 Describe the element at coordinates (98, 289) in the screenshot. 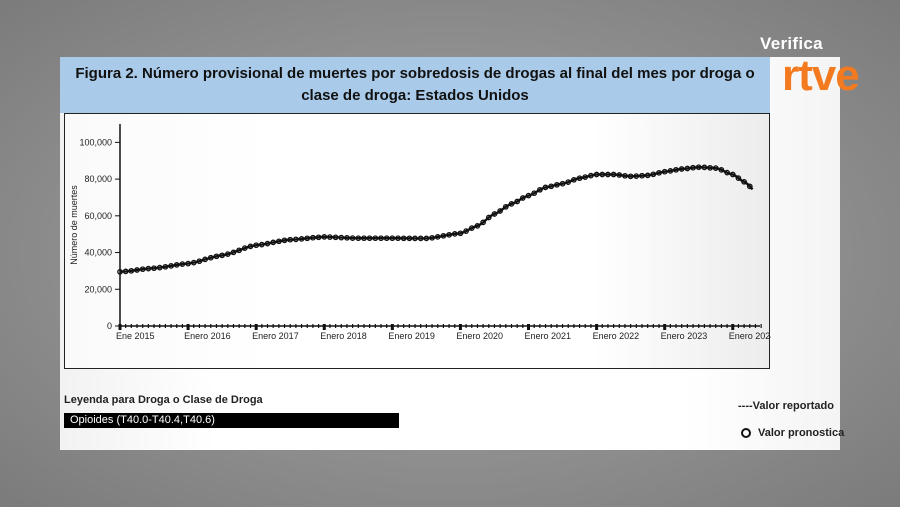

I see `y-tick-label: 20,000` at that location.